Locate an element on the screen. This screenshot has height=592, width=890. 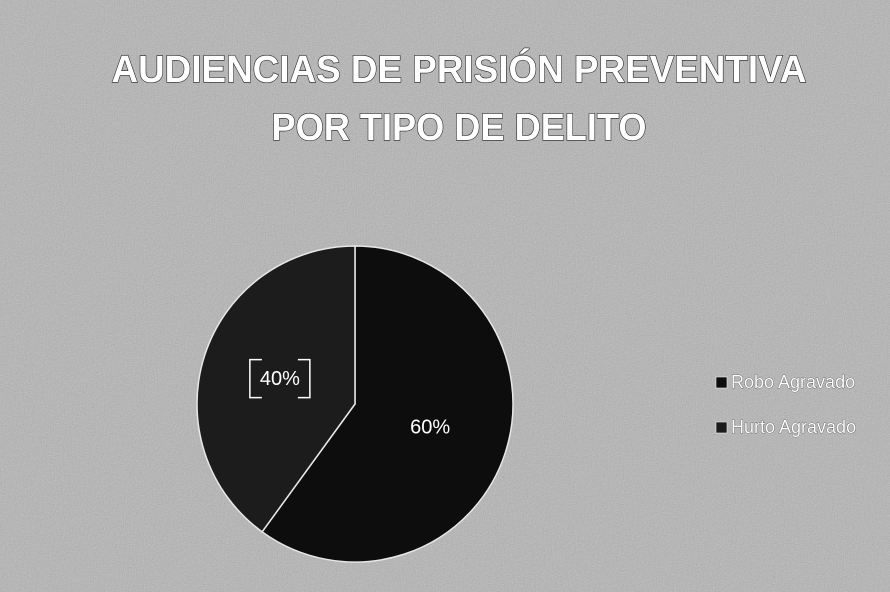
legend-label: Robo Agravado is located at coordinates (793, 382).